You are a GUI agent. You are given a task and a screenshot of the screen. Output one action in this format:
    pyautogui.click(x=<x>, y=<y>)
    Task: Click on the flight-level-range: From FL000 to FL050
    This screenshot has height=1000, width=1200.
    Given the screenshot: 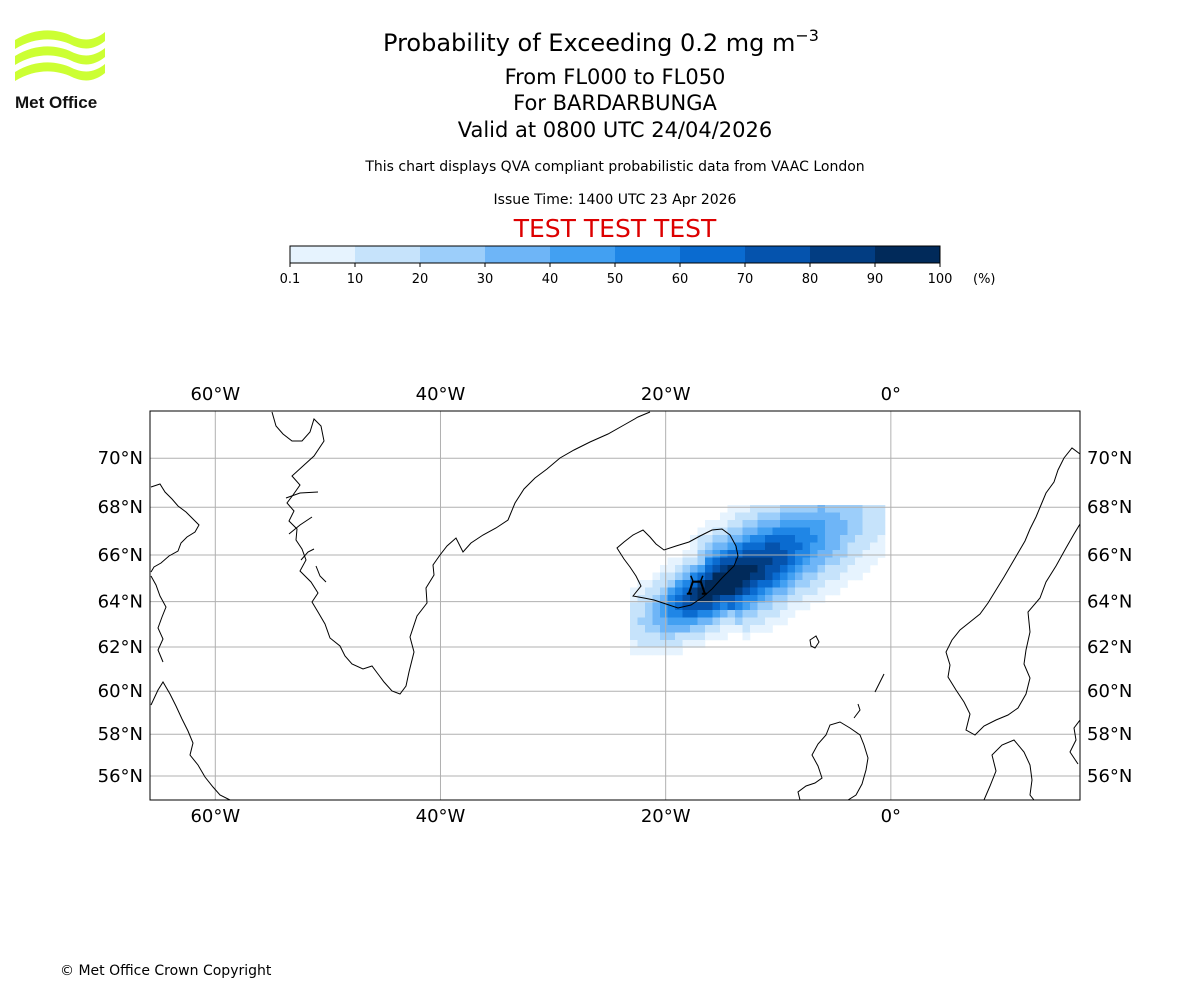 What is the action you would take?
    pyautogui.click(x=615, y=77)
    